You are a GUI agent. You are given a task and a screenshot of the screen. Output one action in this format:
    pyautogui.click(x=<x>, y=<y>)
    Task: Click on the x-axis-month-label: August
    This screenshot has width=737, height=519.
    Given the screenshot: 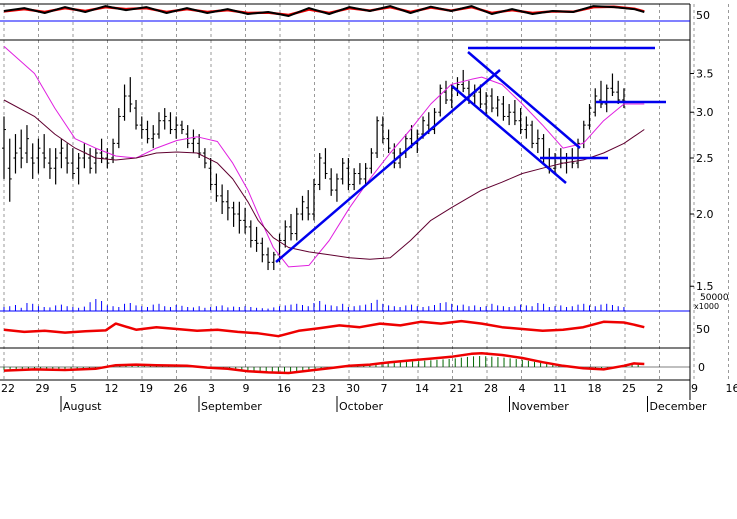 What is the action you would take?
    pyautogui.click(x=82, y=406)
    